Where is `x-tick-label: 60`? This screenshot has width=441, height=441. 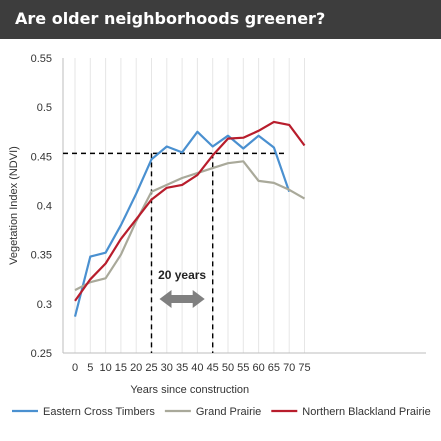
x-tick-label: 60 is located at coordinates (258, 368).